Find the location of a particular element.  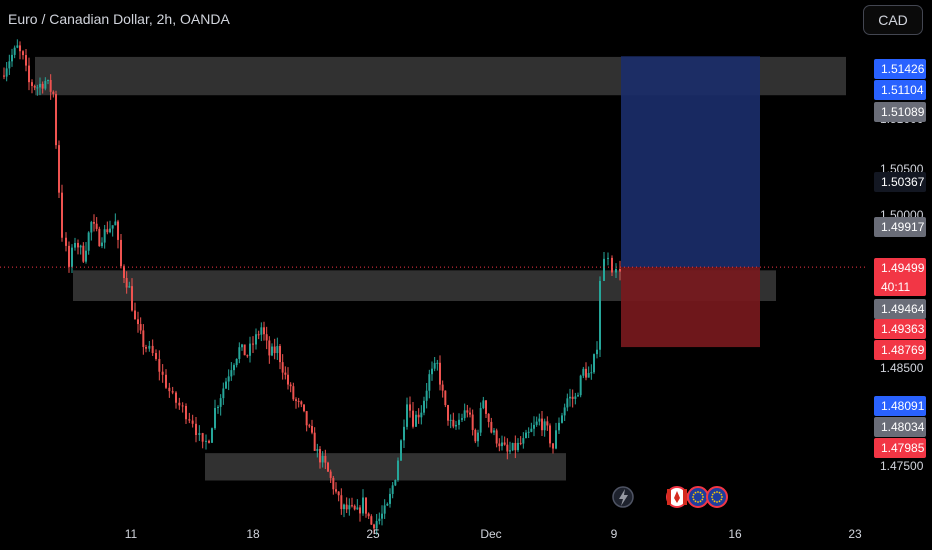

price-label-text: 1.47985 is located at coordinates (903, 448).